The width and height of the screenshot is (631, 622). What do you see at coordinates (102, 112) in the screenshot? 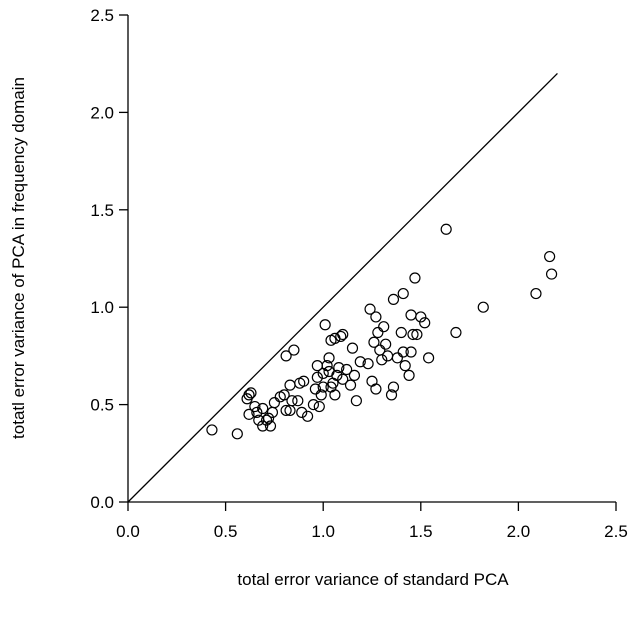
I see `y-tick-label: 2.0` at bounding box center [102, 112].